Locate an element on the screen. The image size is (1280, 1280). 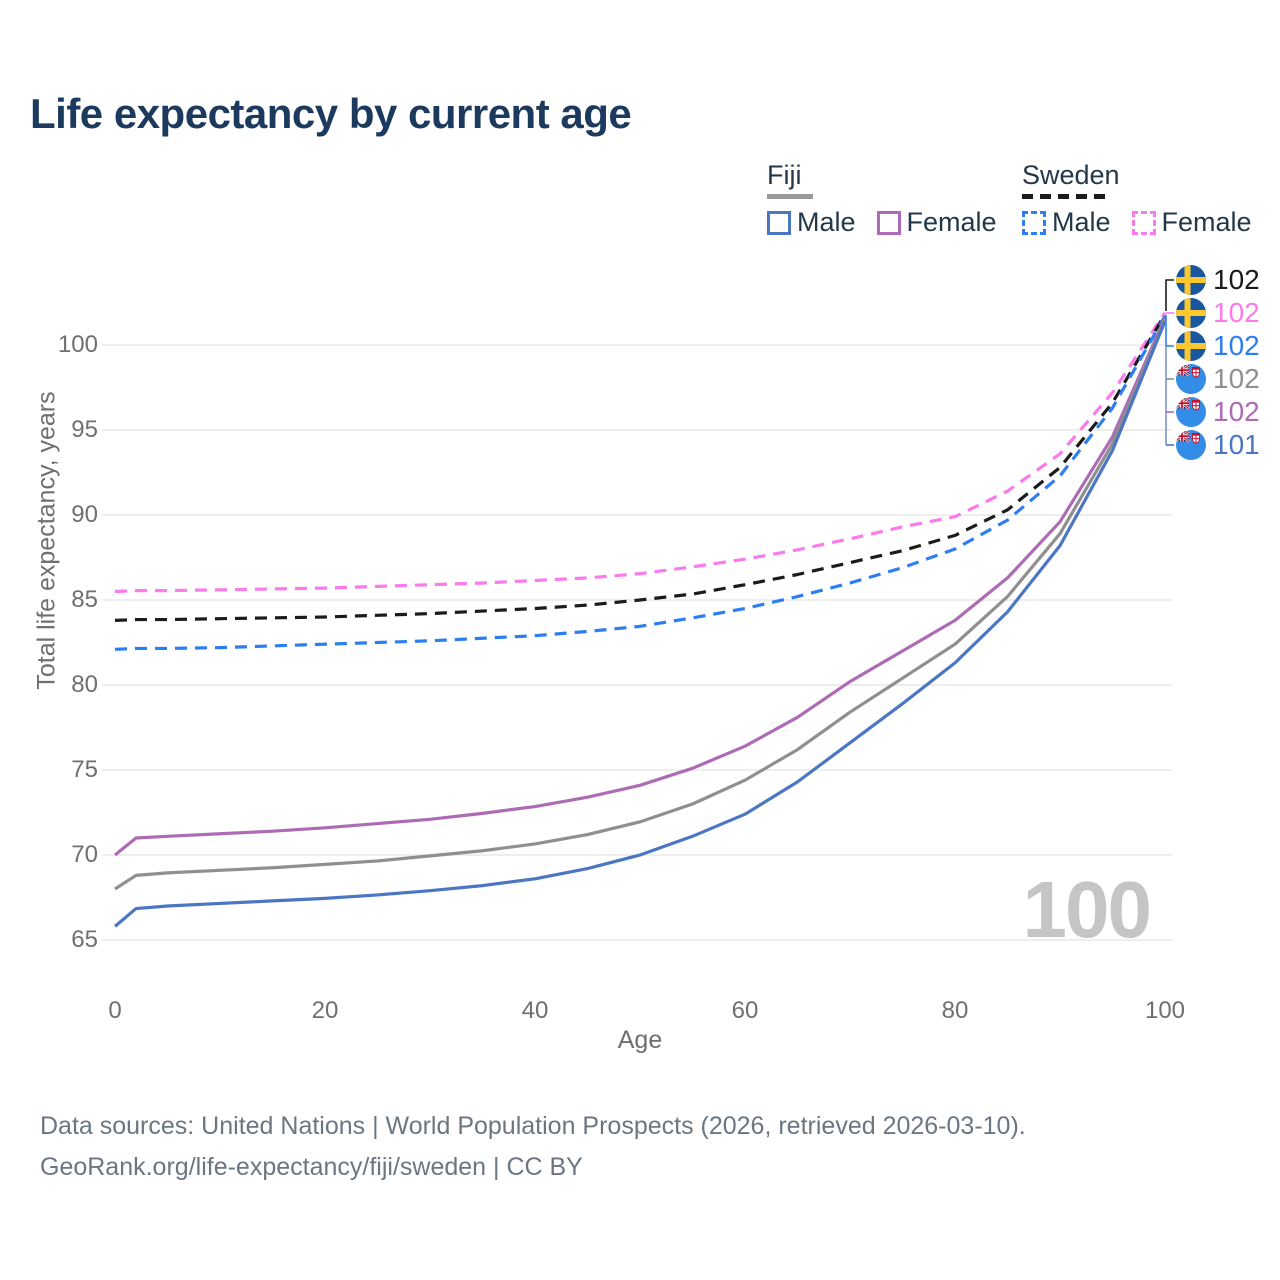
y-tick-label: 100 is located at coordinates (77, 344).